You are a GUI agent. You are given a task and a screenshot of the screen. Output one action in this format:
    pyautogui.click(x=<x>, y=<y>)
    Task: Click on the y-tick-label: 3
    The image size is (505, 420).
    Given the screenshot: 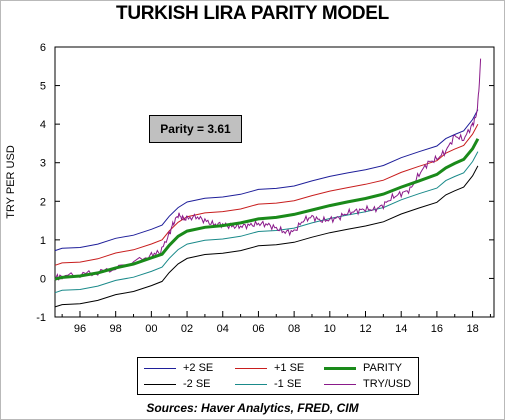 What is the action you would take?
    pyautogui.click(x=43, y=164)
    